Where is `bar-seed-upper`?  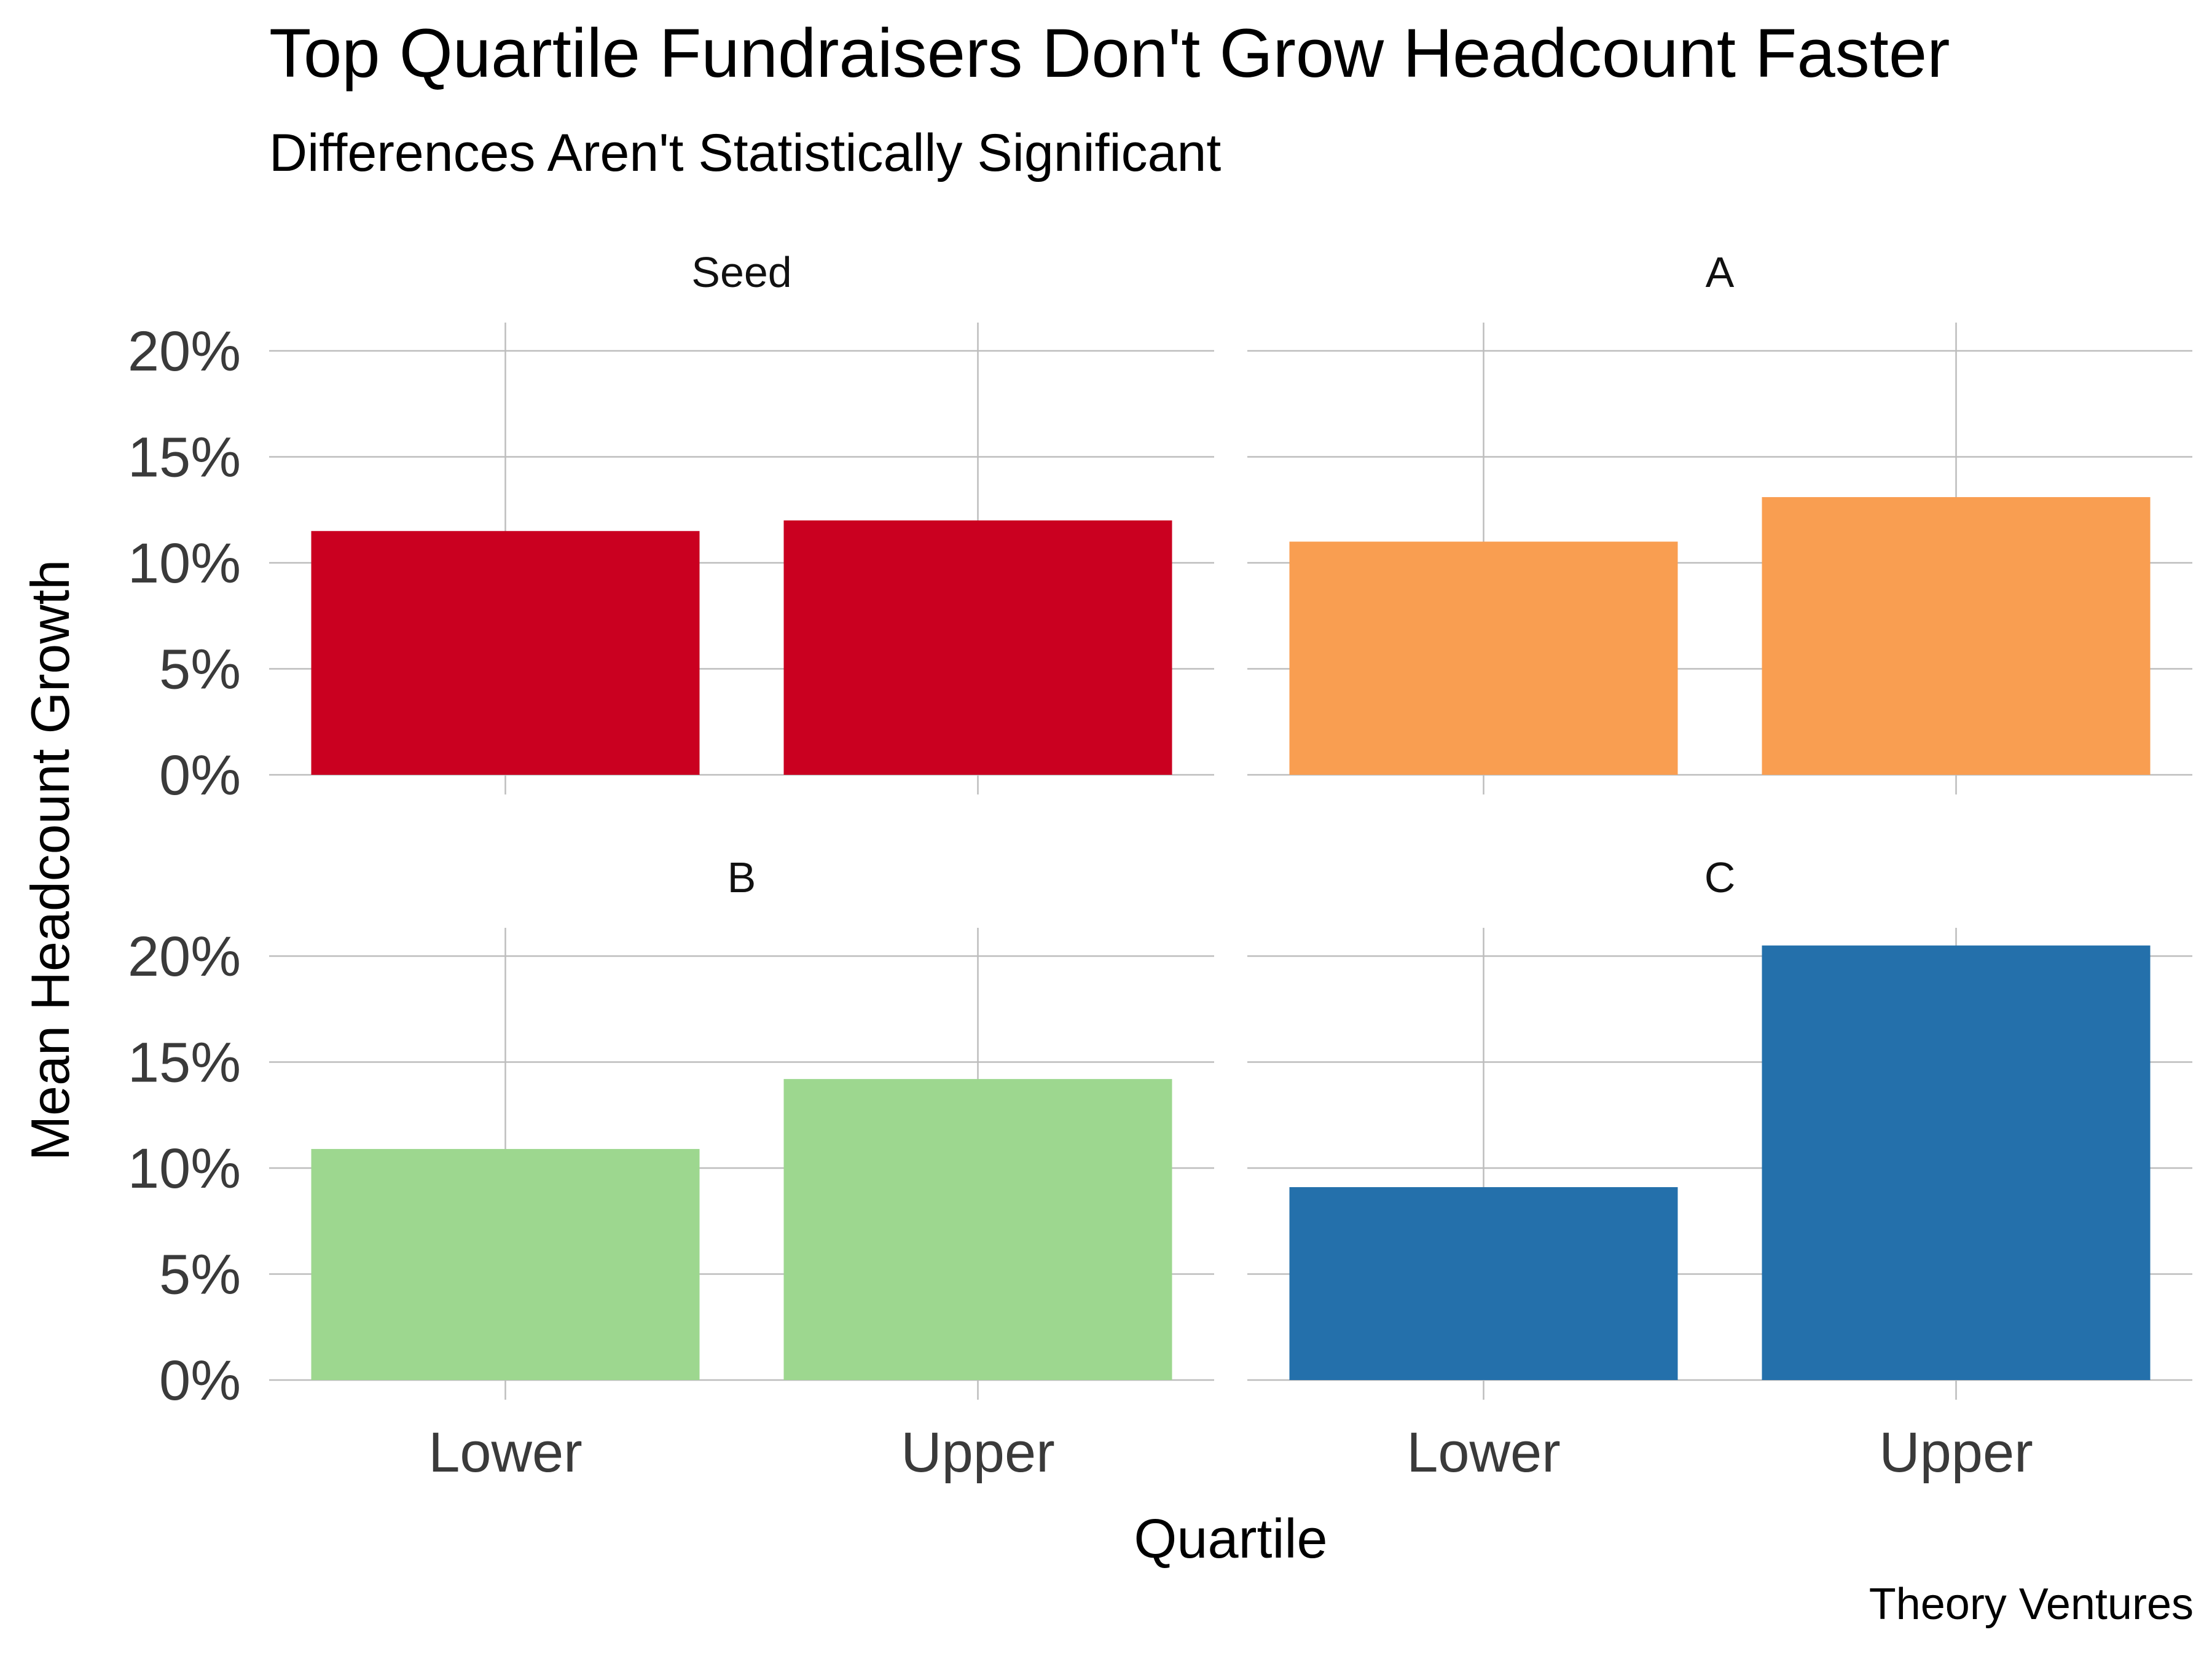
bar-seed-upper is located at coordinates (977, 647).